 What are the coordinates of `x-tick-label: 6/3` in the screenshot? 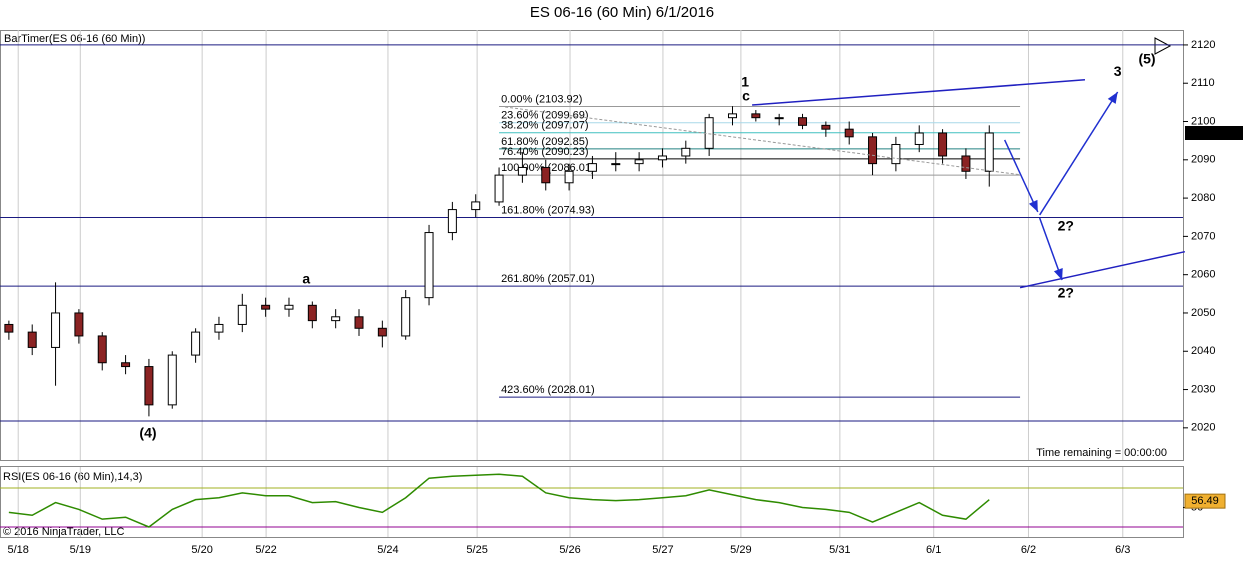 It's located at (1122, 550).